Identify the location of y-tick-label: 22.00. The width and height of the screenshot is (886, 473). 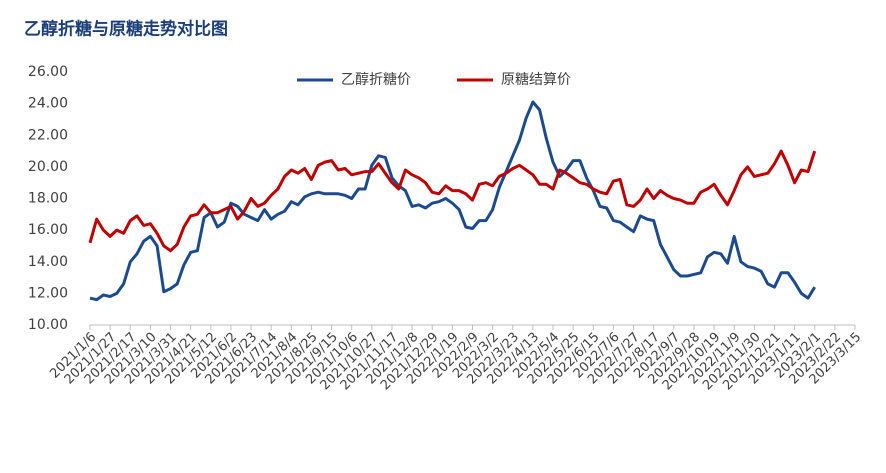
(48, 135).